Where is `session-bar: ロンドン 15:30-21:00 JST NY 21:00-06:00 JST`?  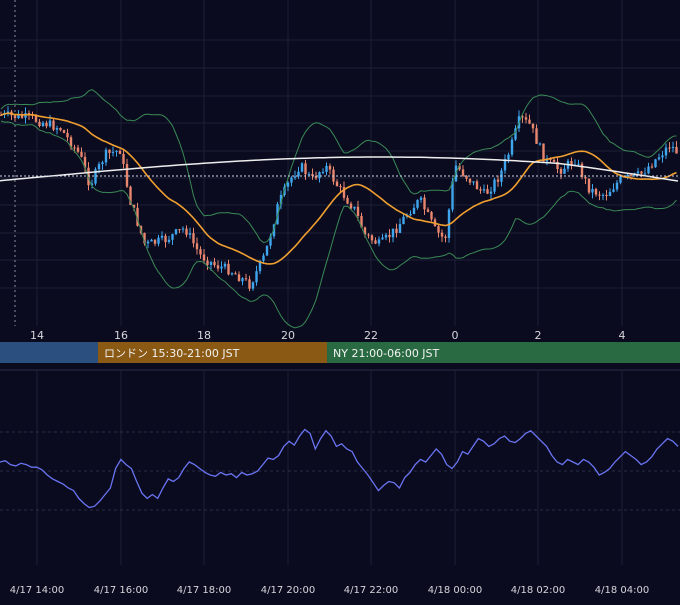 session-bar: ロンドン 15:30-21:00 JST NY 21:00-06:00 JST is located at coordinates (340, 352).